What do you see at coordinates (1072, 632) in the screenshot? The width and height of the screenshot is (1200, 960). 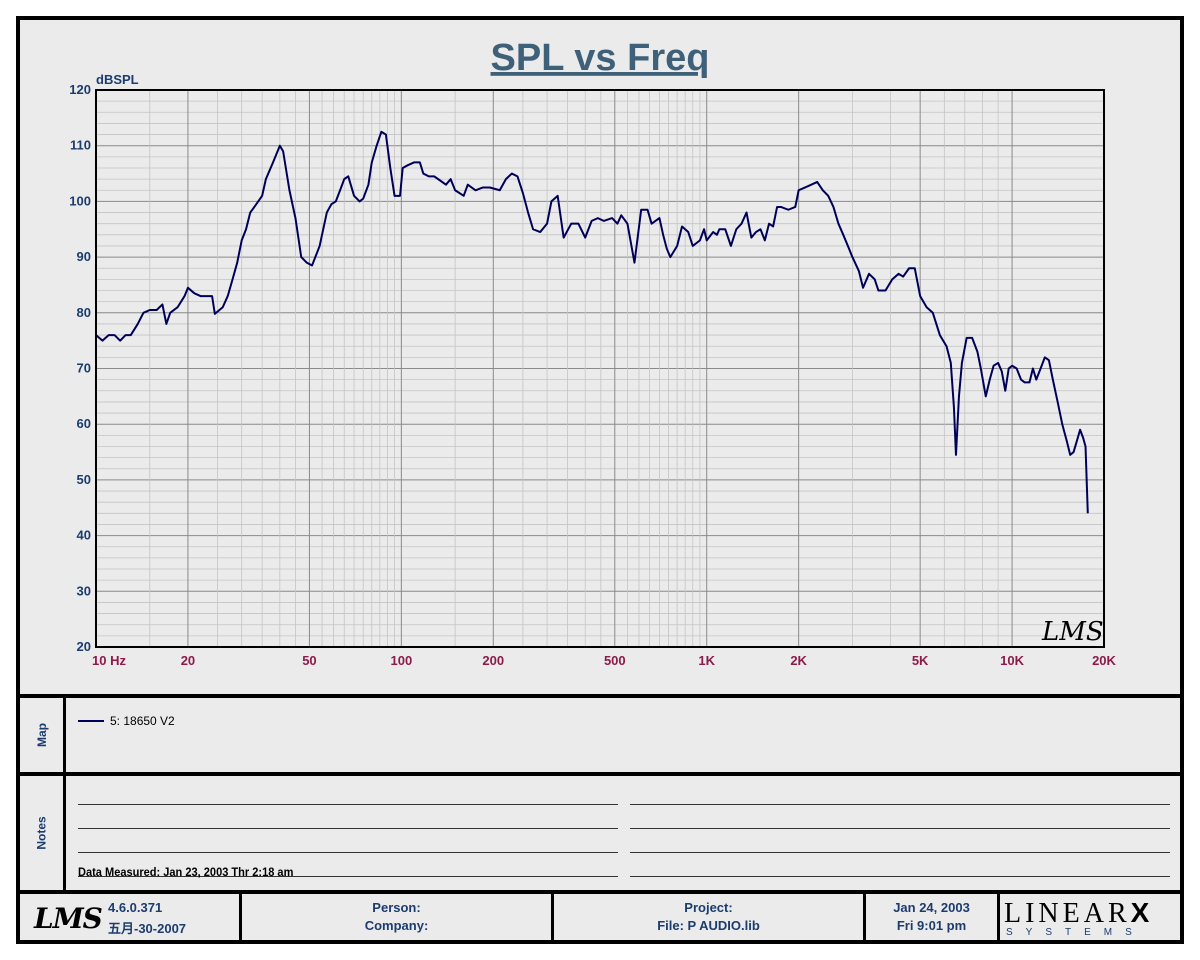 I see `lms-watermark: LMS` at bounding box center [1072, 632].